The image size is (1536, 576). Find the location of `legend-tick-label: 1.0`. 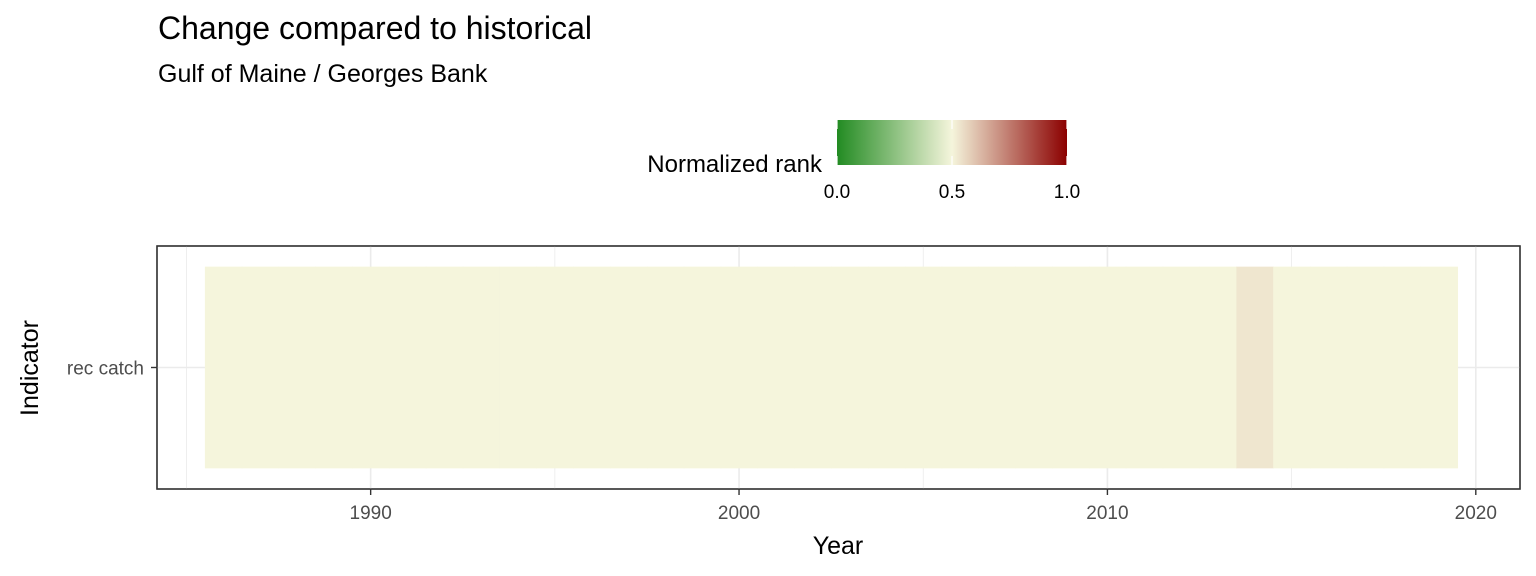

legend-tick-label: 1.0 is located at coordinates (1067, 192).